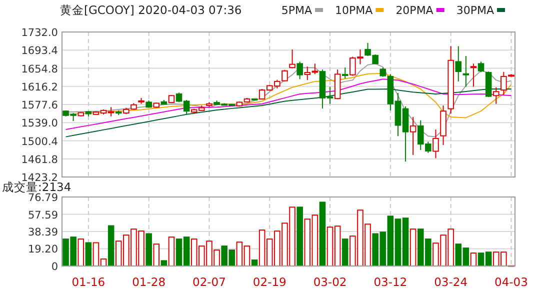 Image resolution: width=537 pixels, height=301 pixels. What do you see at coordinates (39, 106) in the screenshot?
I see `y-tick-label: 1577.6` at bounding box center [39, 106].